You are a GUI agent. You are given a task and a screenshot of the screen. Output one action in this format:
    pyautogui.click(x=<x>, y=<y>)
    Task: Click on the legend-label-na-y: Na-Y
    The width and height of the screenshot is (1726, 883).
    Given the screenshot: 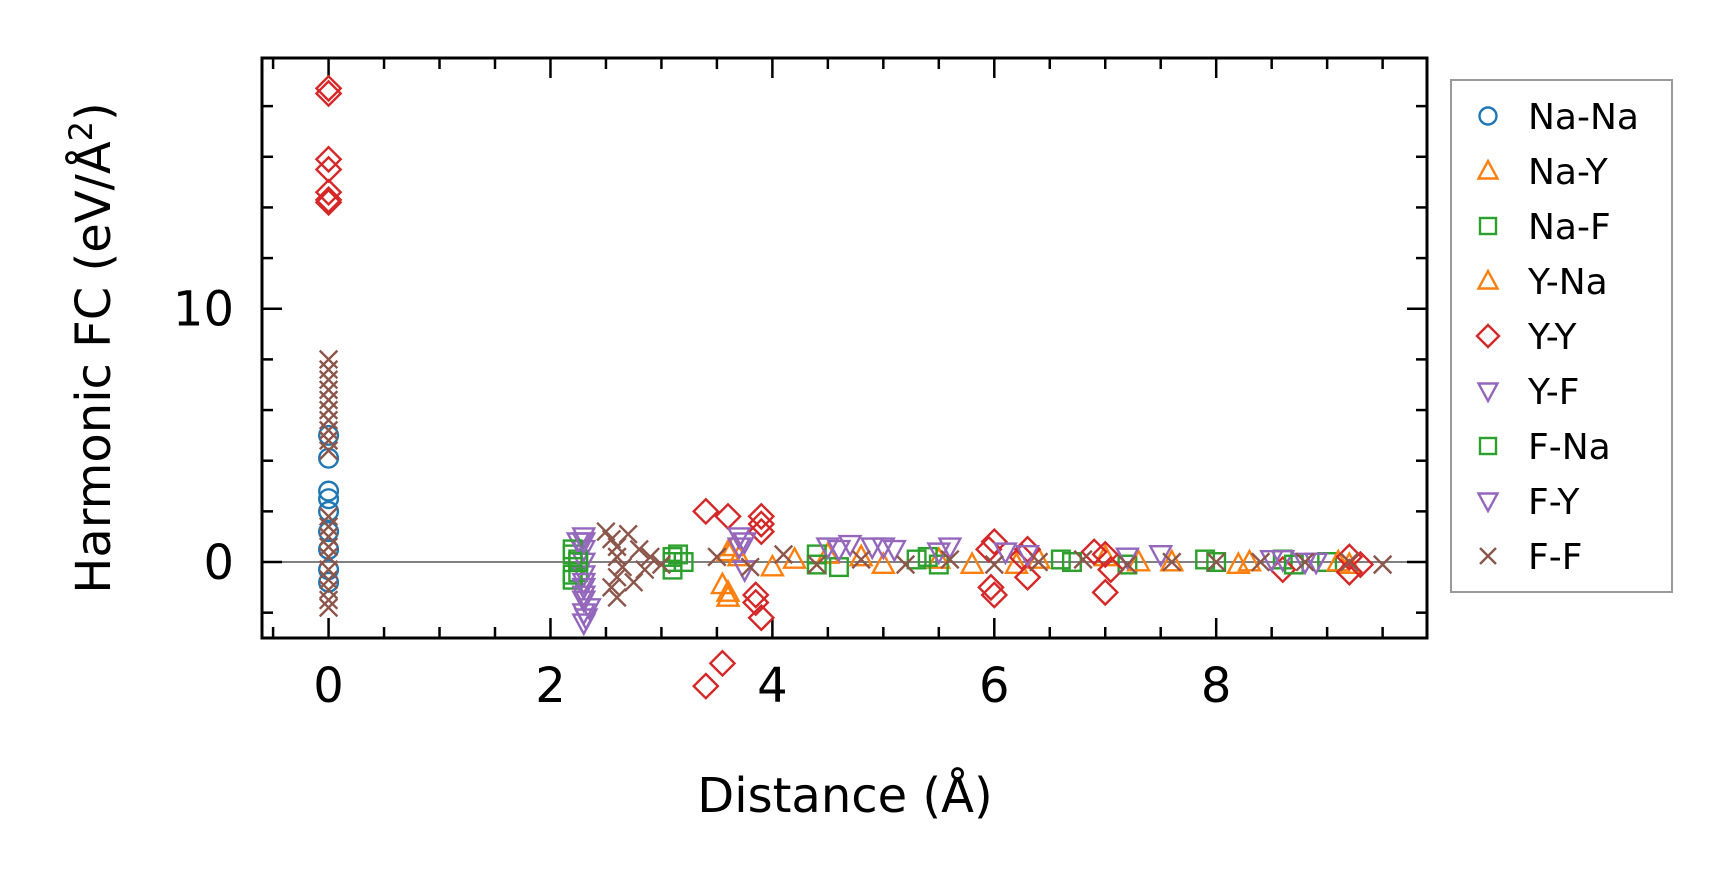 What is the action you would take?
    pyautogui.click(x=1568, y=172)
    